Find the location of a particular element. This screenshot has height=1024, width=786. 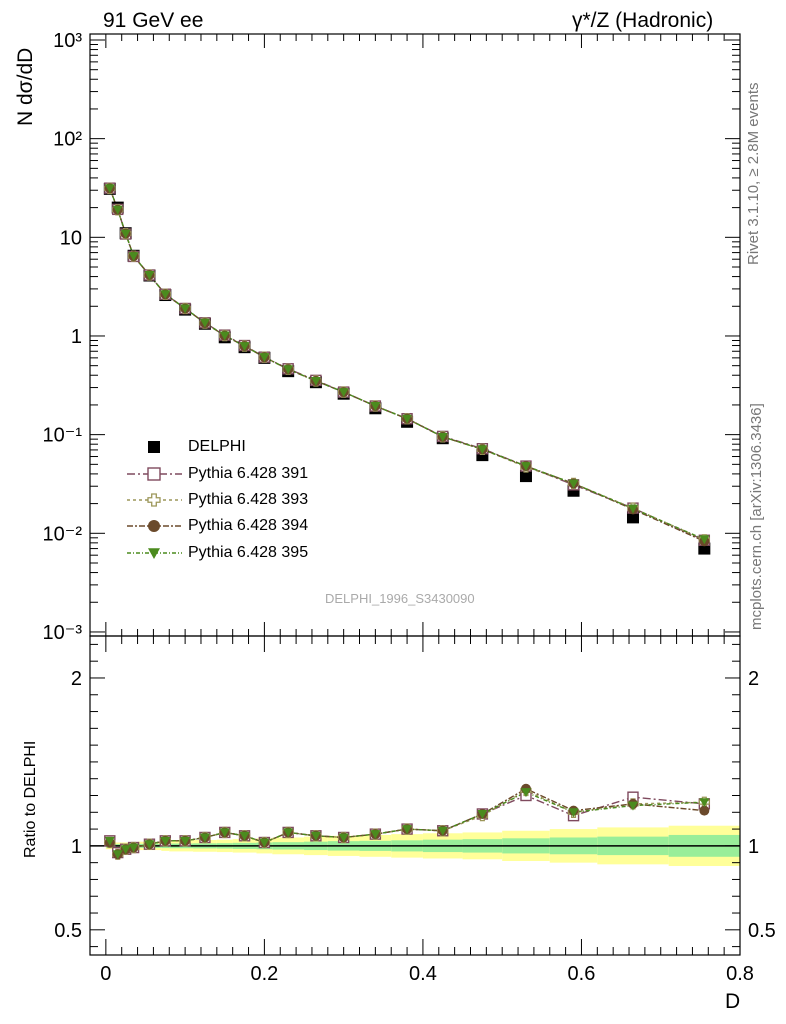

header-left-label: 91 GeV ee is located at coordinates (153, 20).